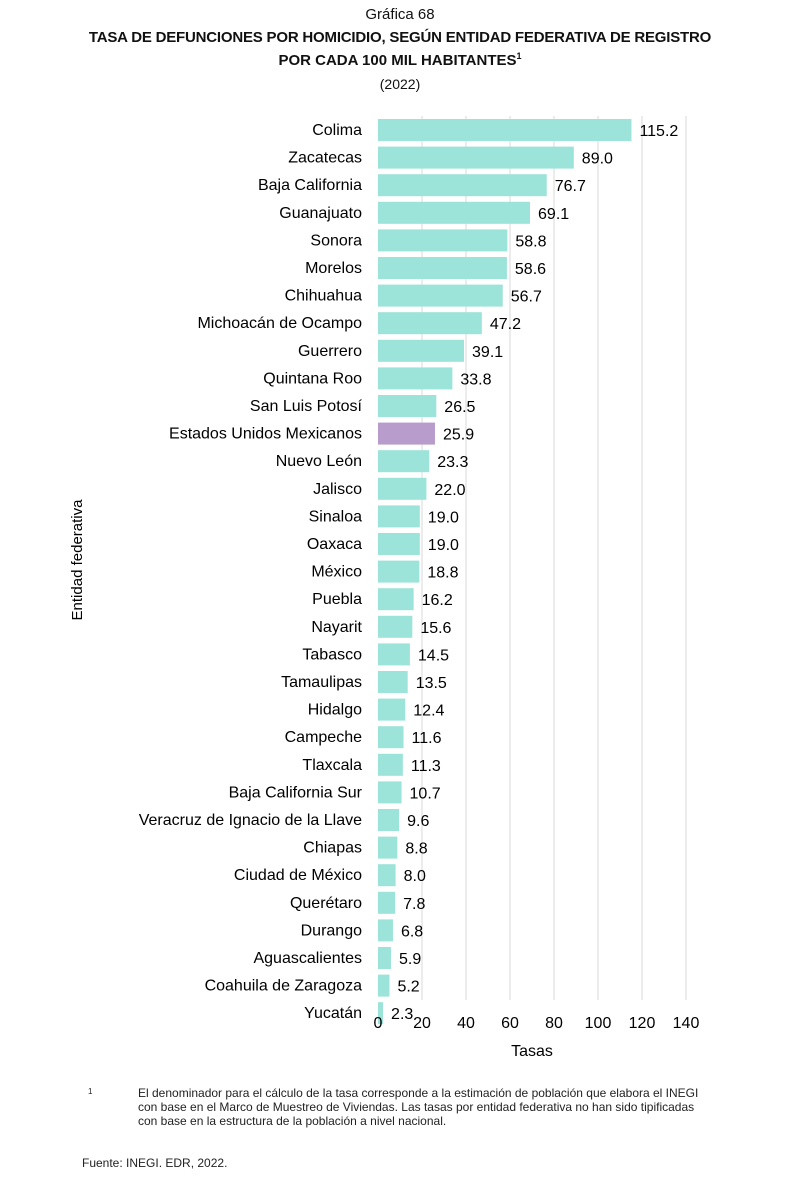 Image resolution: width=800 pixels, height=1200 pixels. Describe the element at coordinates (77, 560) in the screenshot. I see `y-axis-label: Entidad federativa` at that location.